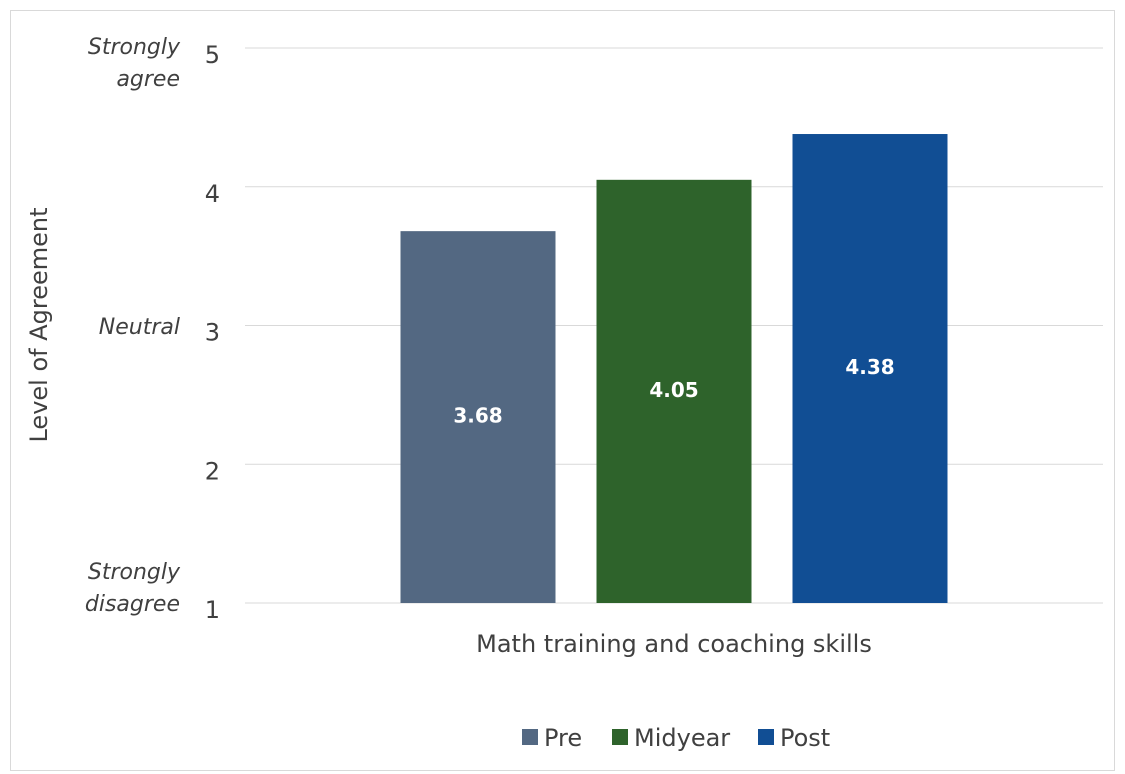 This screenshot has height=774, width=1125. What do you see at coordinates (133, 63) in the screenshot?
I see `y-annotation: Strongly agree` at bounding box center [133, 63].